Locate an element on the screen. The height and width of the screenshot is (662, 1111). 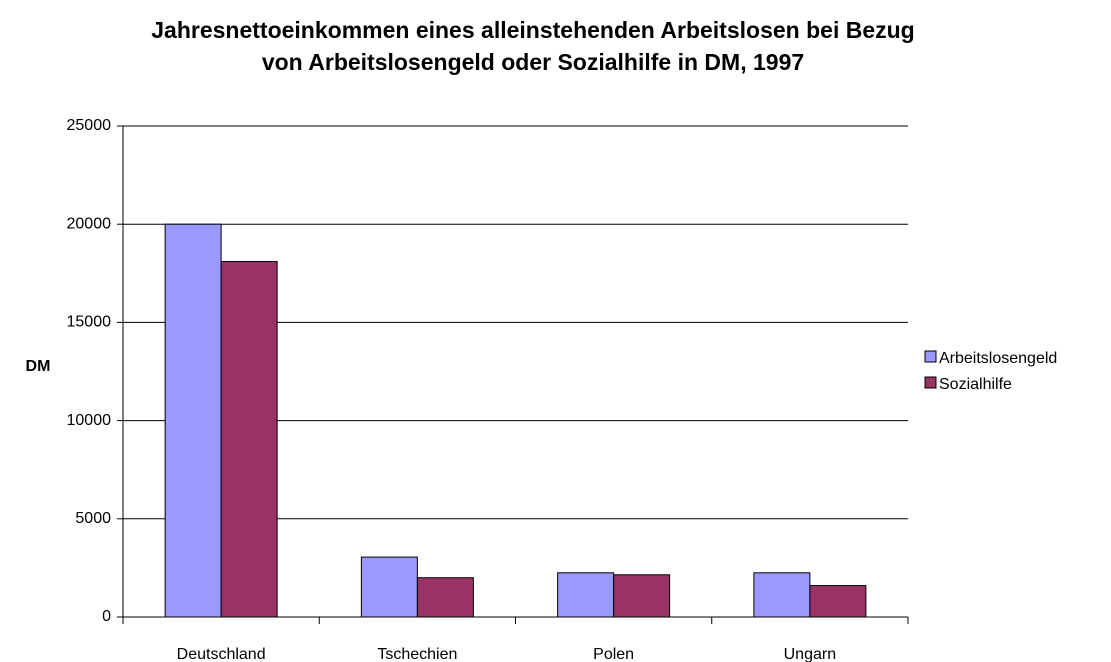
x-tick-label: Polen is located at coordinates (613, 654).